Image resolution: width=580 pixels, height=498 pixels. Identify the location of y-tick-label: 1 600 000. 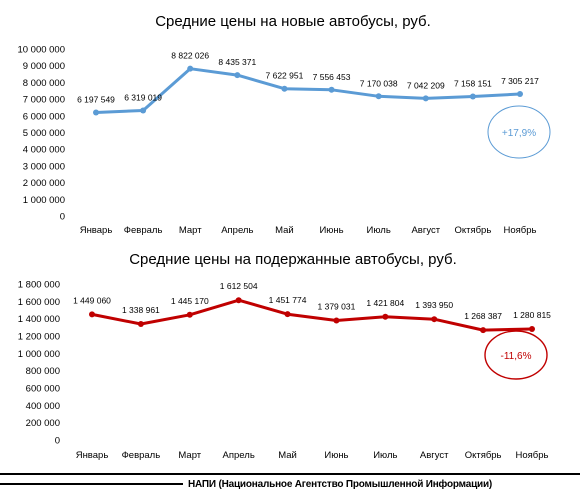
(39, 302).